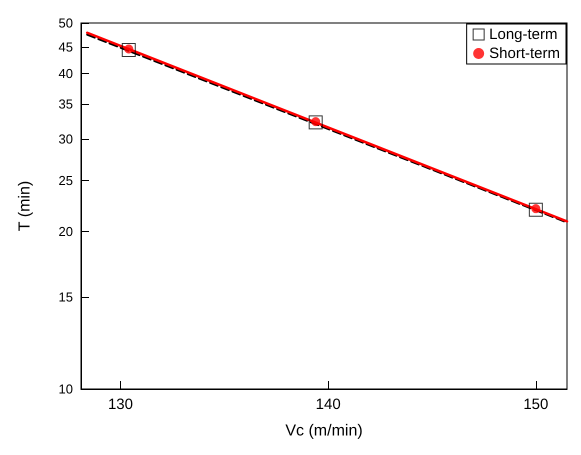  I want to click on x-tick-label: 140, so click(328, 404).